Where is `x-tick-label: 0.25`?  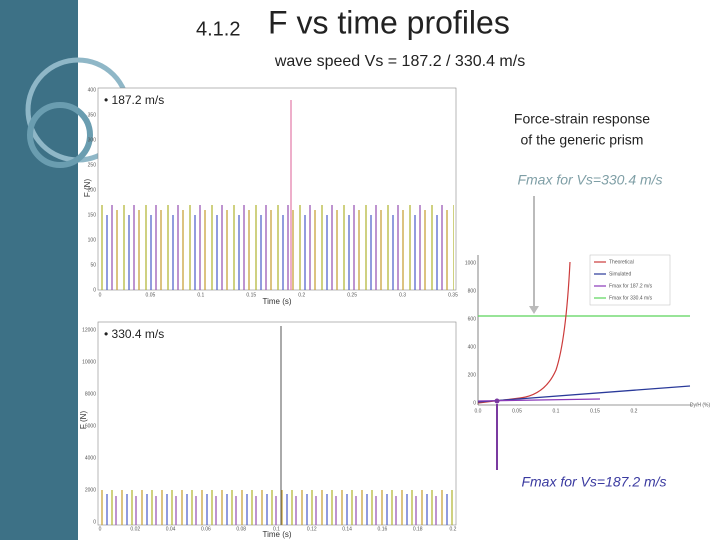
x-tick-label: 0.25 is located at coordinates (352, 295).